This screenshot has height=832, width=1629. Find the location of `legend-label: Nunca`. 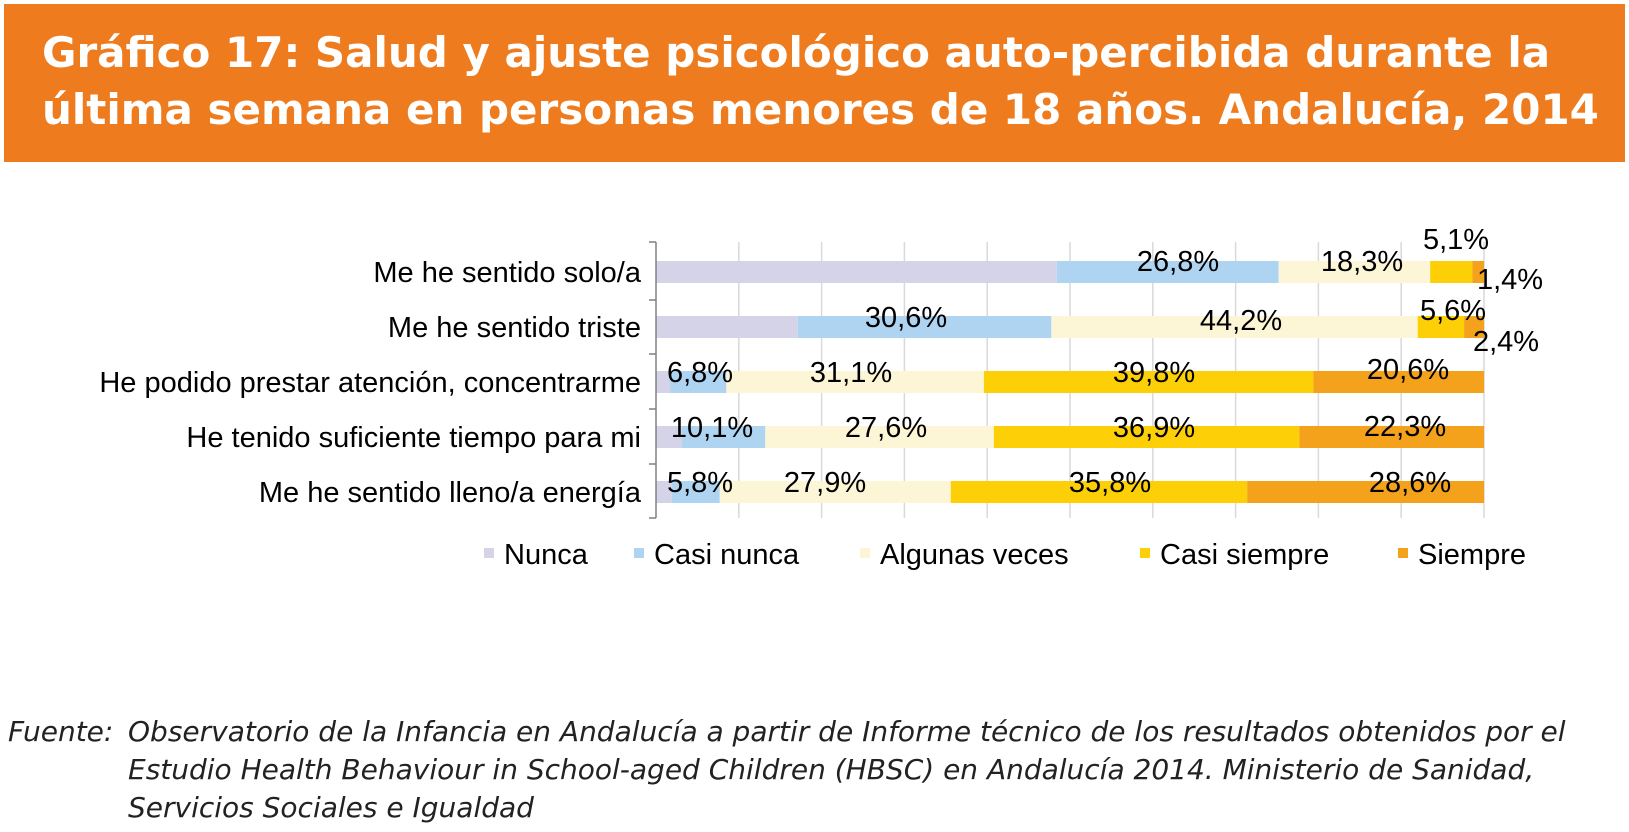

legend-label: Nunca is located at coordinates (546, 555).